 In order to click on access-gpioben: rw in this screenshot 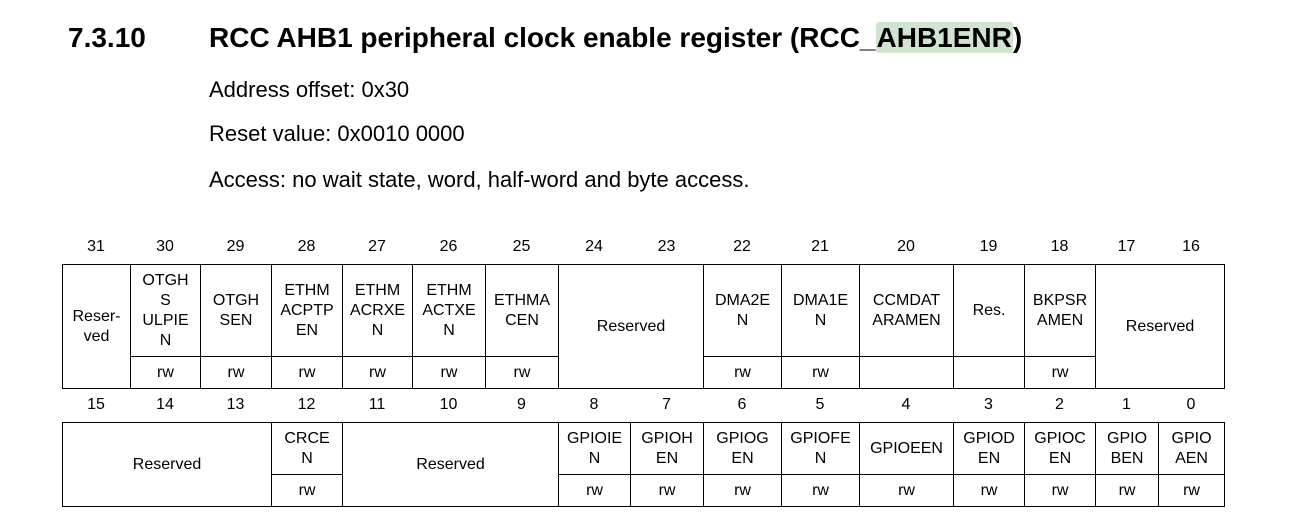, I will do `click(1127, 490)`.